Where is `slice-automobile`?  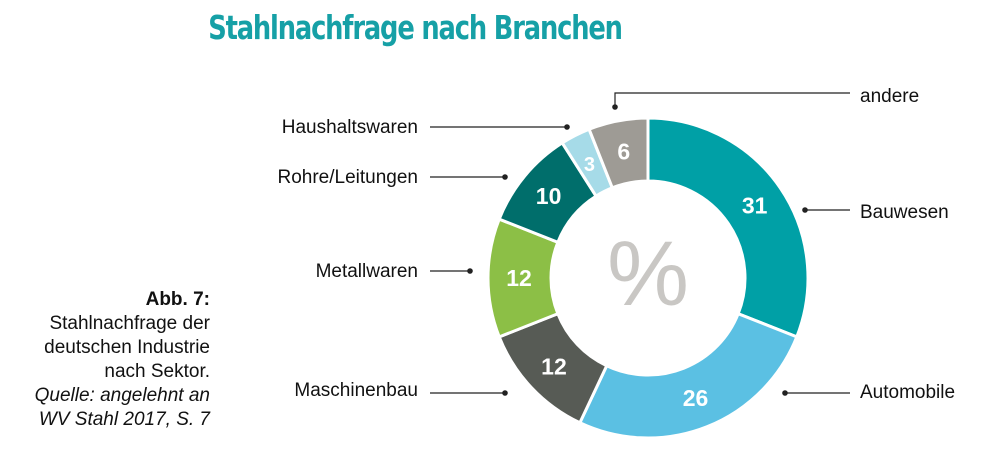 slice-automobile is located at coordinates (688, 375).